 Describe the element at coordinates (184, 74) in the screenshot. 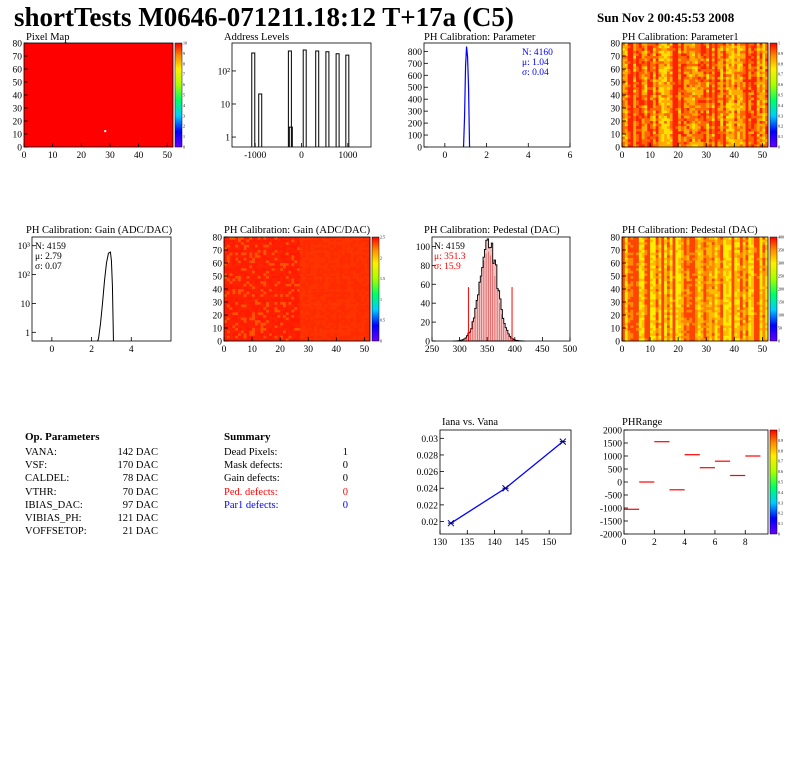

I see `color-scale-label: 7` at that location.